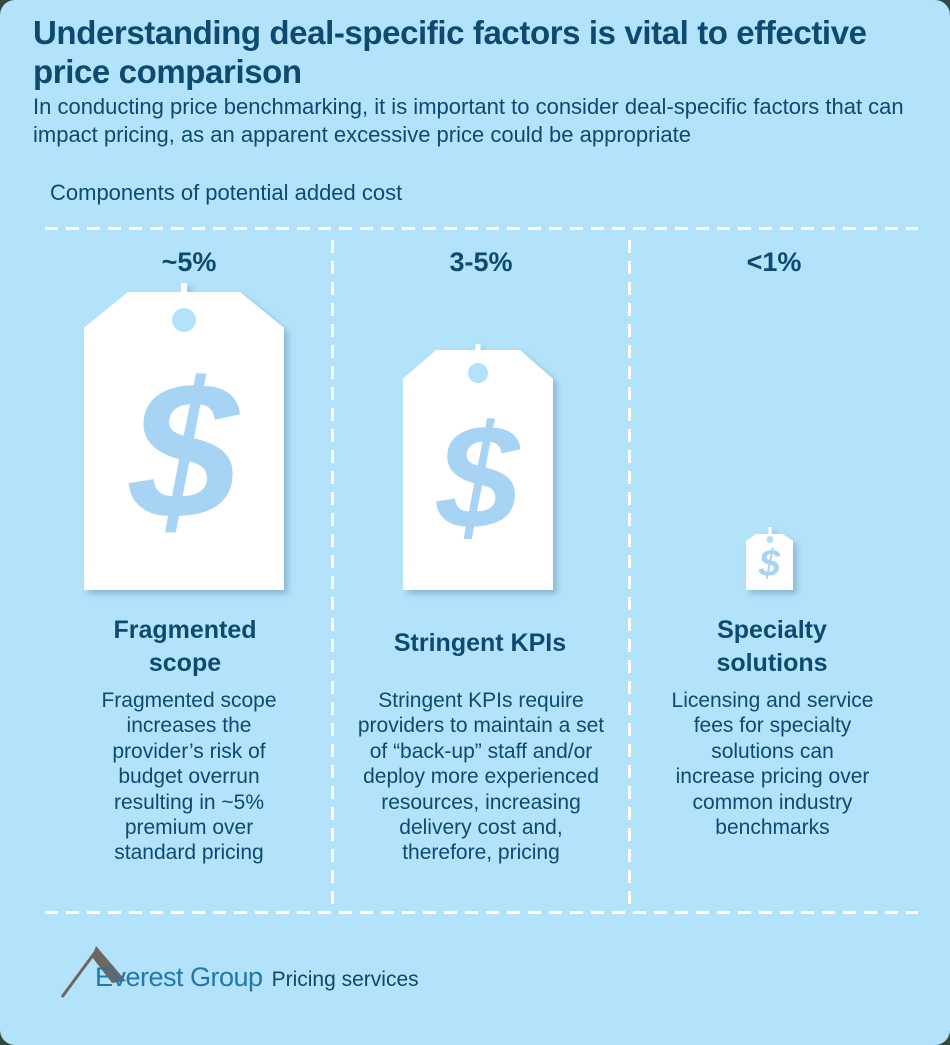  What do you see at coordinates (345, 979) in the screenshot?
I see `pricing-services-tagline: Pricing services` at bounding box center [345, 979].